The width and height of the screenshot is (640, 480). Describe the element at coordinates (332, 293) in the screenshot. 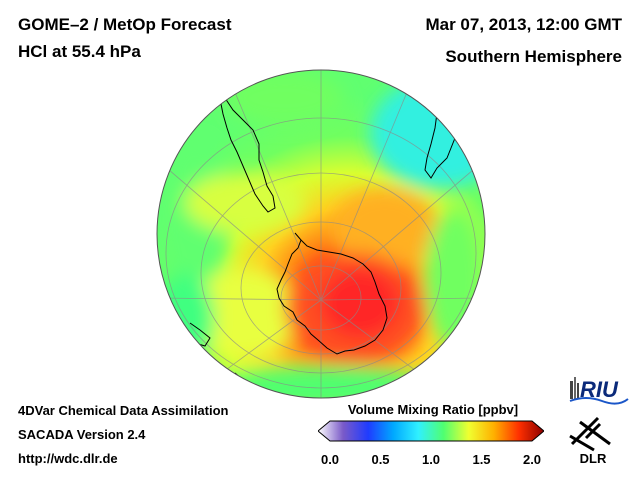

I see `antarctica-coast` at that location.